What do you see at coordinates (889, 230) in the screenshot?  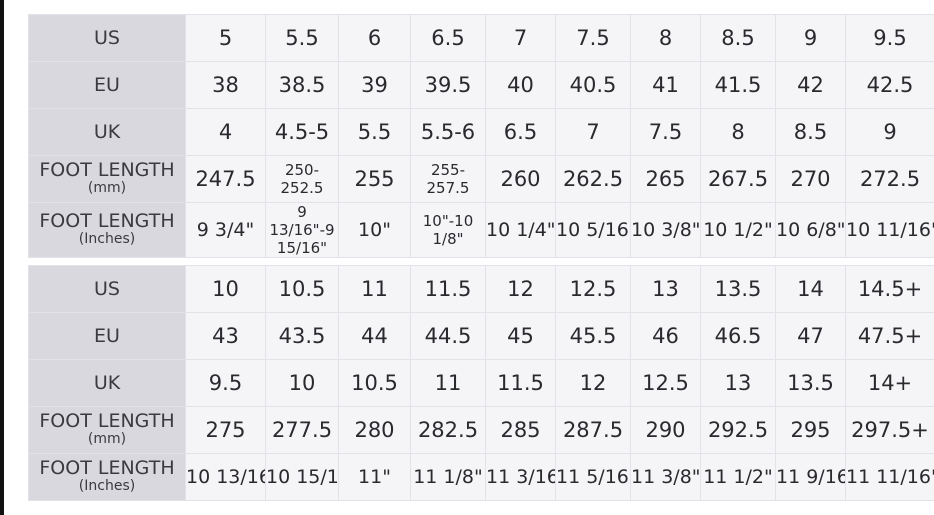 I see `size-cell: 10 11/16"` at bounding box center [889, 230].